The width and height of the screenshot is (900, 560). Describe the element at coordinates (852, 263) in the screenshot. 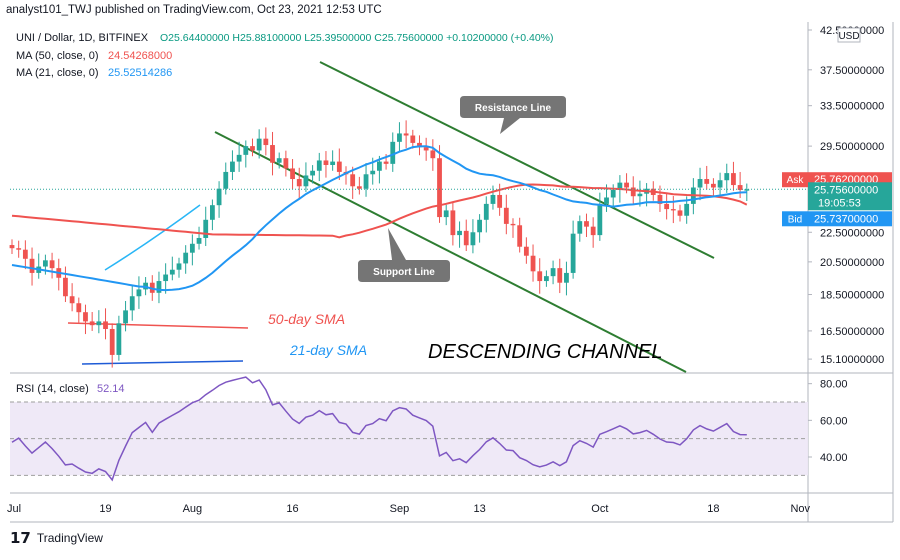

I see `price-tick-label: 20.50000000` at that location.